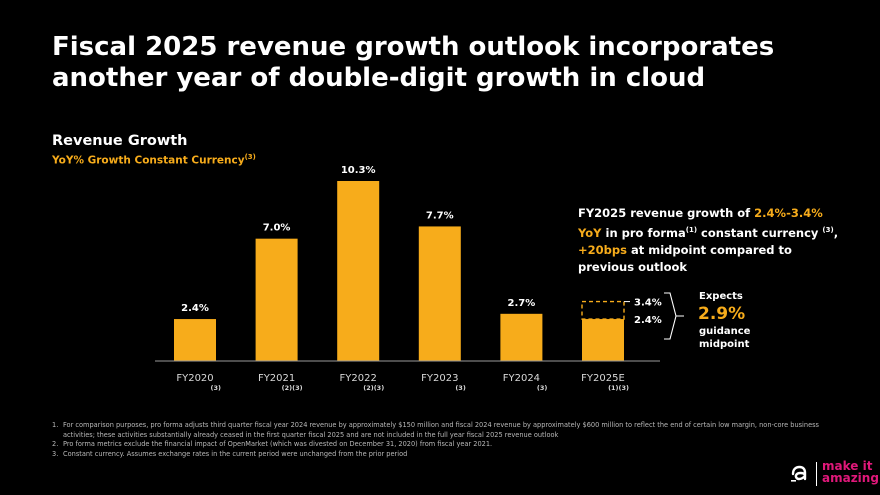  Describe the element at coordinates (55, 453) in the screenshot. I see `footnote-number: 3.` at that location.